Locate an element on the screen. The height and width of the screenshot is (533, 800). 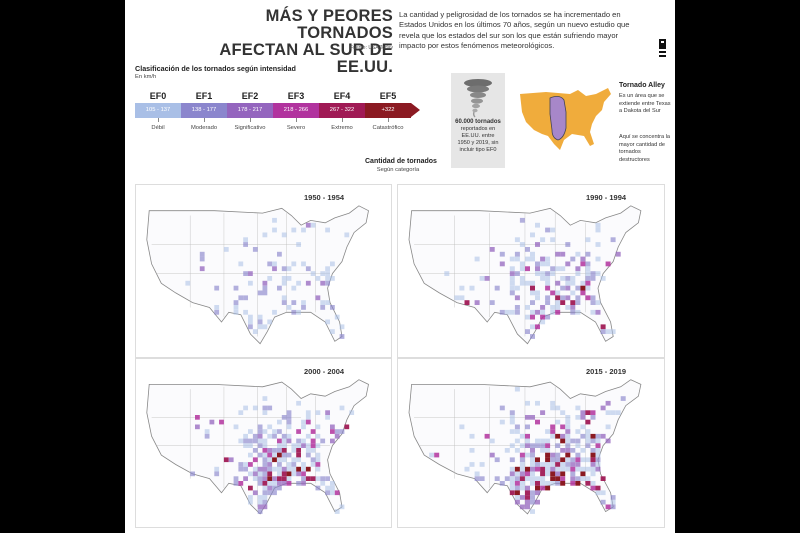
stat-headline: 60.000 tornados is located at coordinates (478, 122).